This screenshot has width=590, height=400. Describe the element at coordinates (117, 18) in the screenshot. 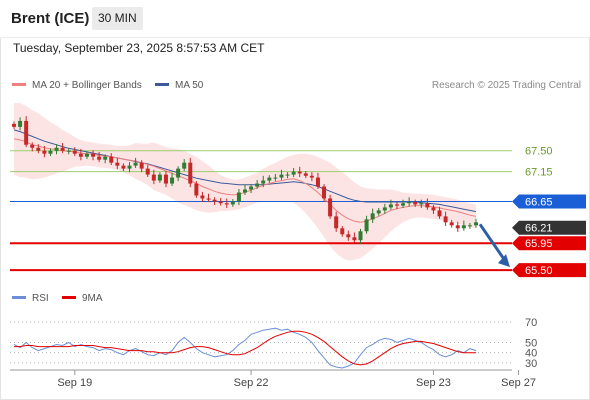

I see `interval-badge: 30 MIN` at that location.